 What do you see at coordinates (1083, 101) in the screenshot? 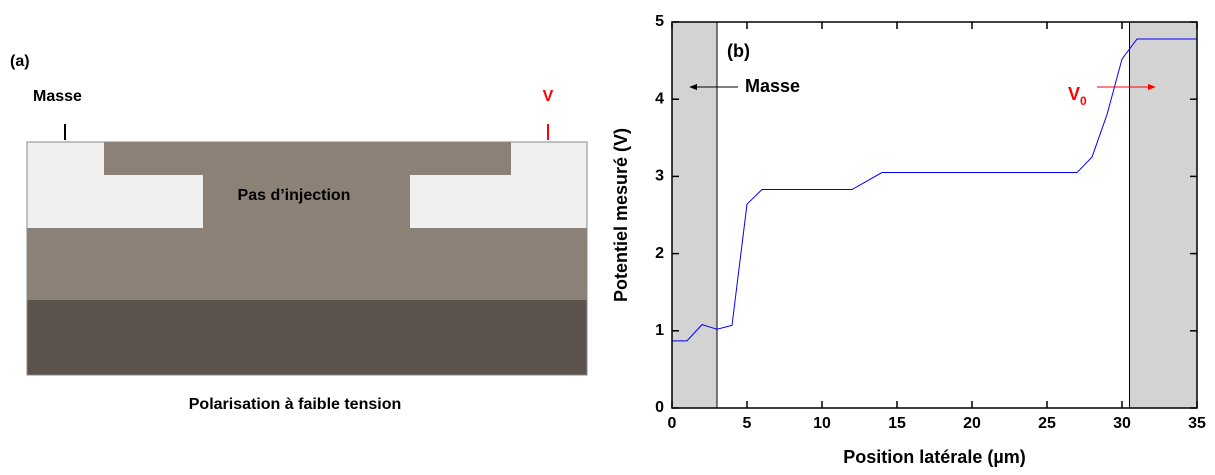
I see `annotation-subscript: 0` at bounding box center [1083, 101].